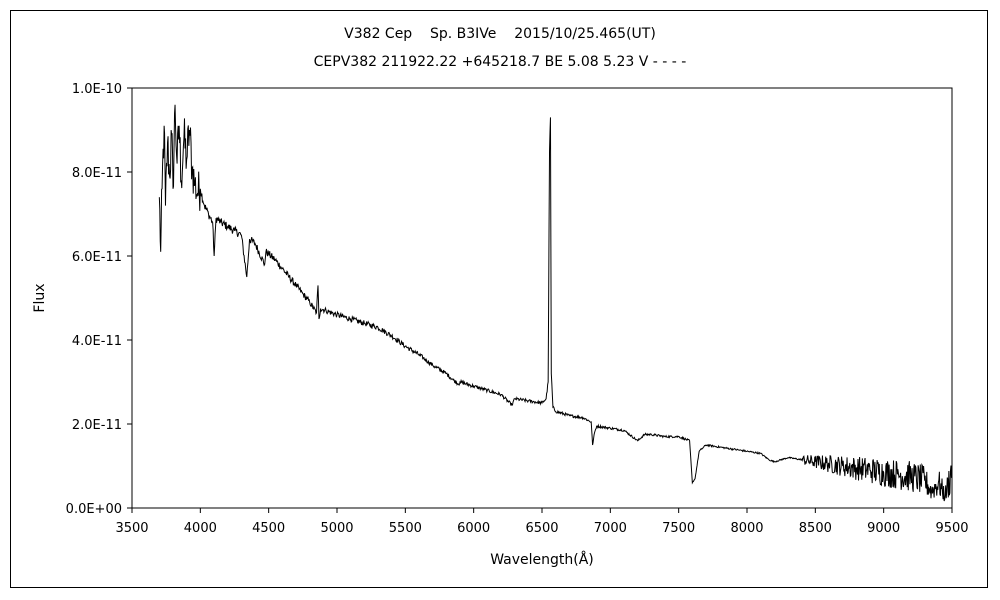  Describe the element at coordinates (97, 341) in the screenshot. I see `y-tick-label: 4.0E-11` at that location.